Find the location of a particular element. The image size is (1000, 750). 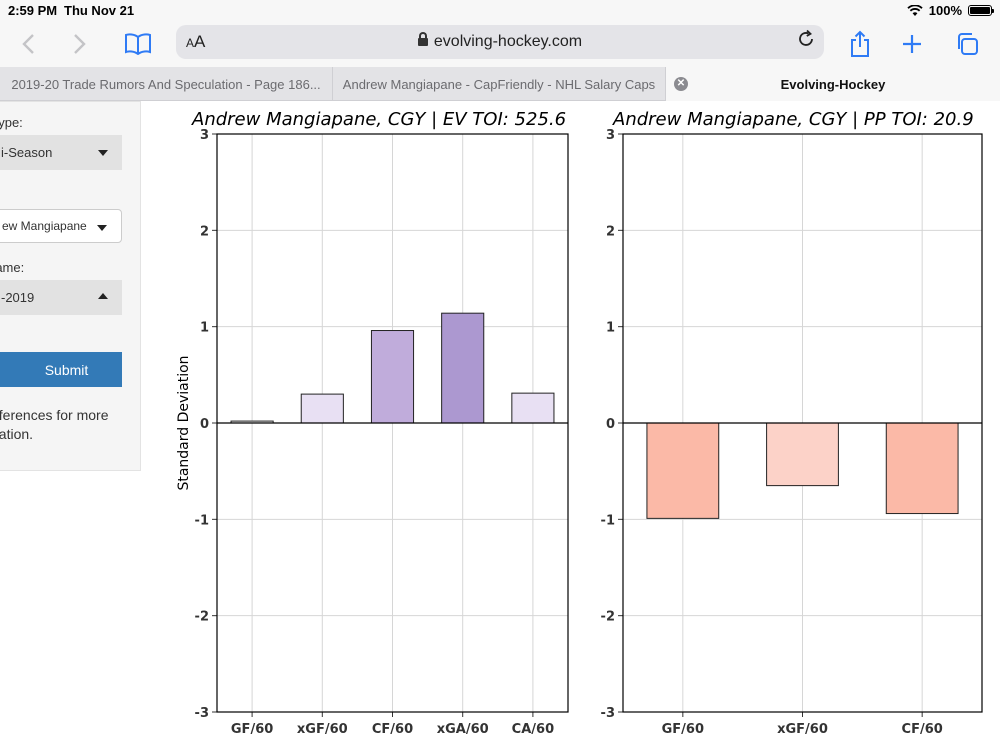

type-select-value: i-Season is located at coordinates (27, 152).